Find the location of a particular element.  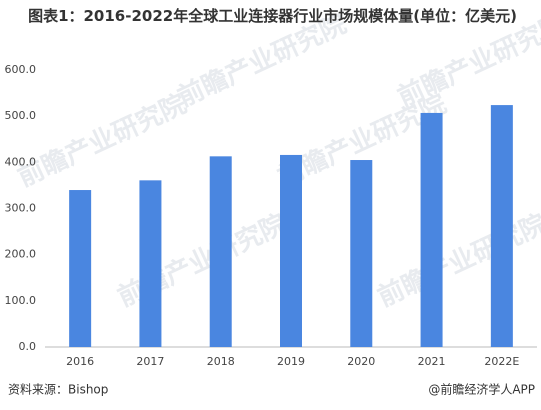

chart-title: 图表1：2016-2022年全球工业连接器行业市场规模体量(单位：亿美元) is located at coordinates (272, 16).